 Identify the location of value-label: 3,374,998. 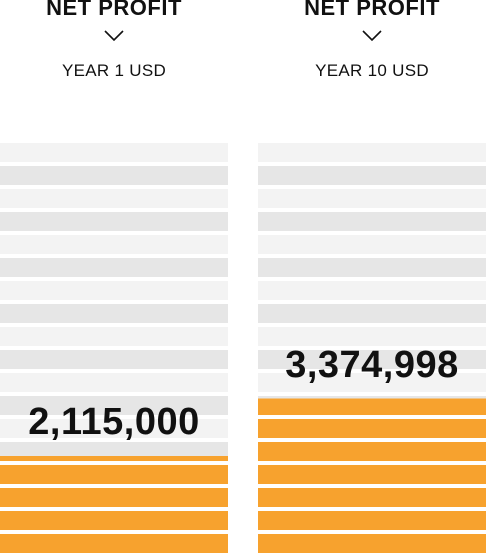
(372, 364).